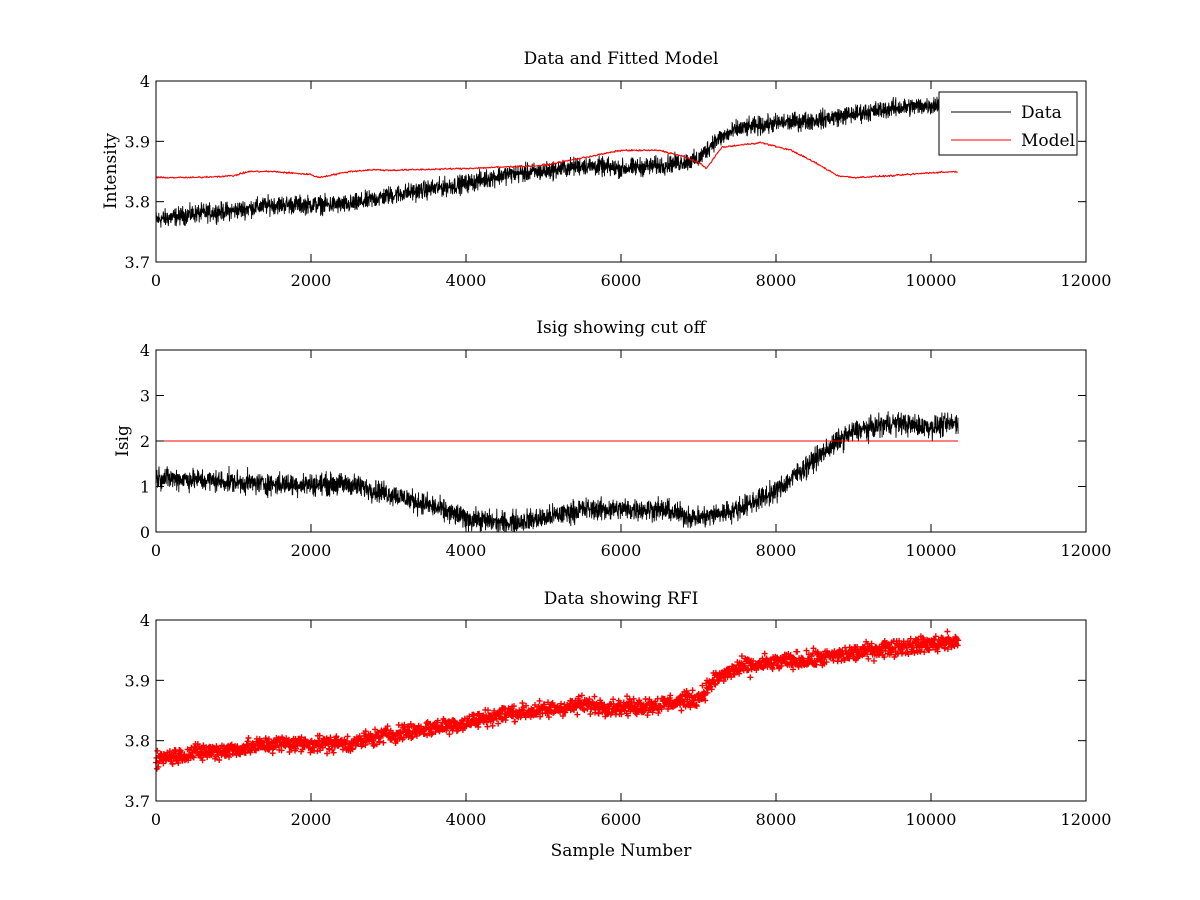  I want to click on series-data-line, so click(557, 161).